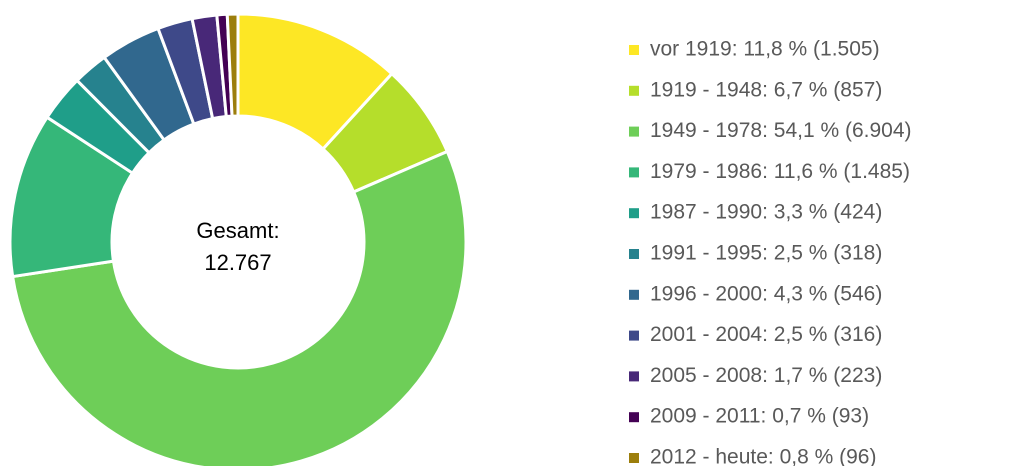 The image size is (1018, 466). What do you see at coordinates (237, 230) in the screenshot?
I see `center-label: Gesamt:` at bounding box center [237, 230].